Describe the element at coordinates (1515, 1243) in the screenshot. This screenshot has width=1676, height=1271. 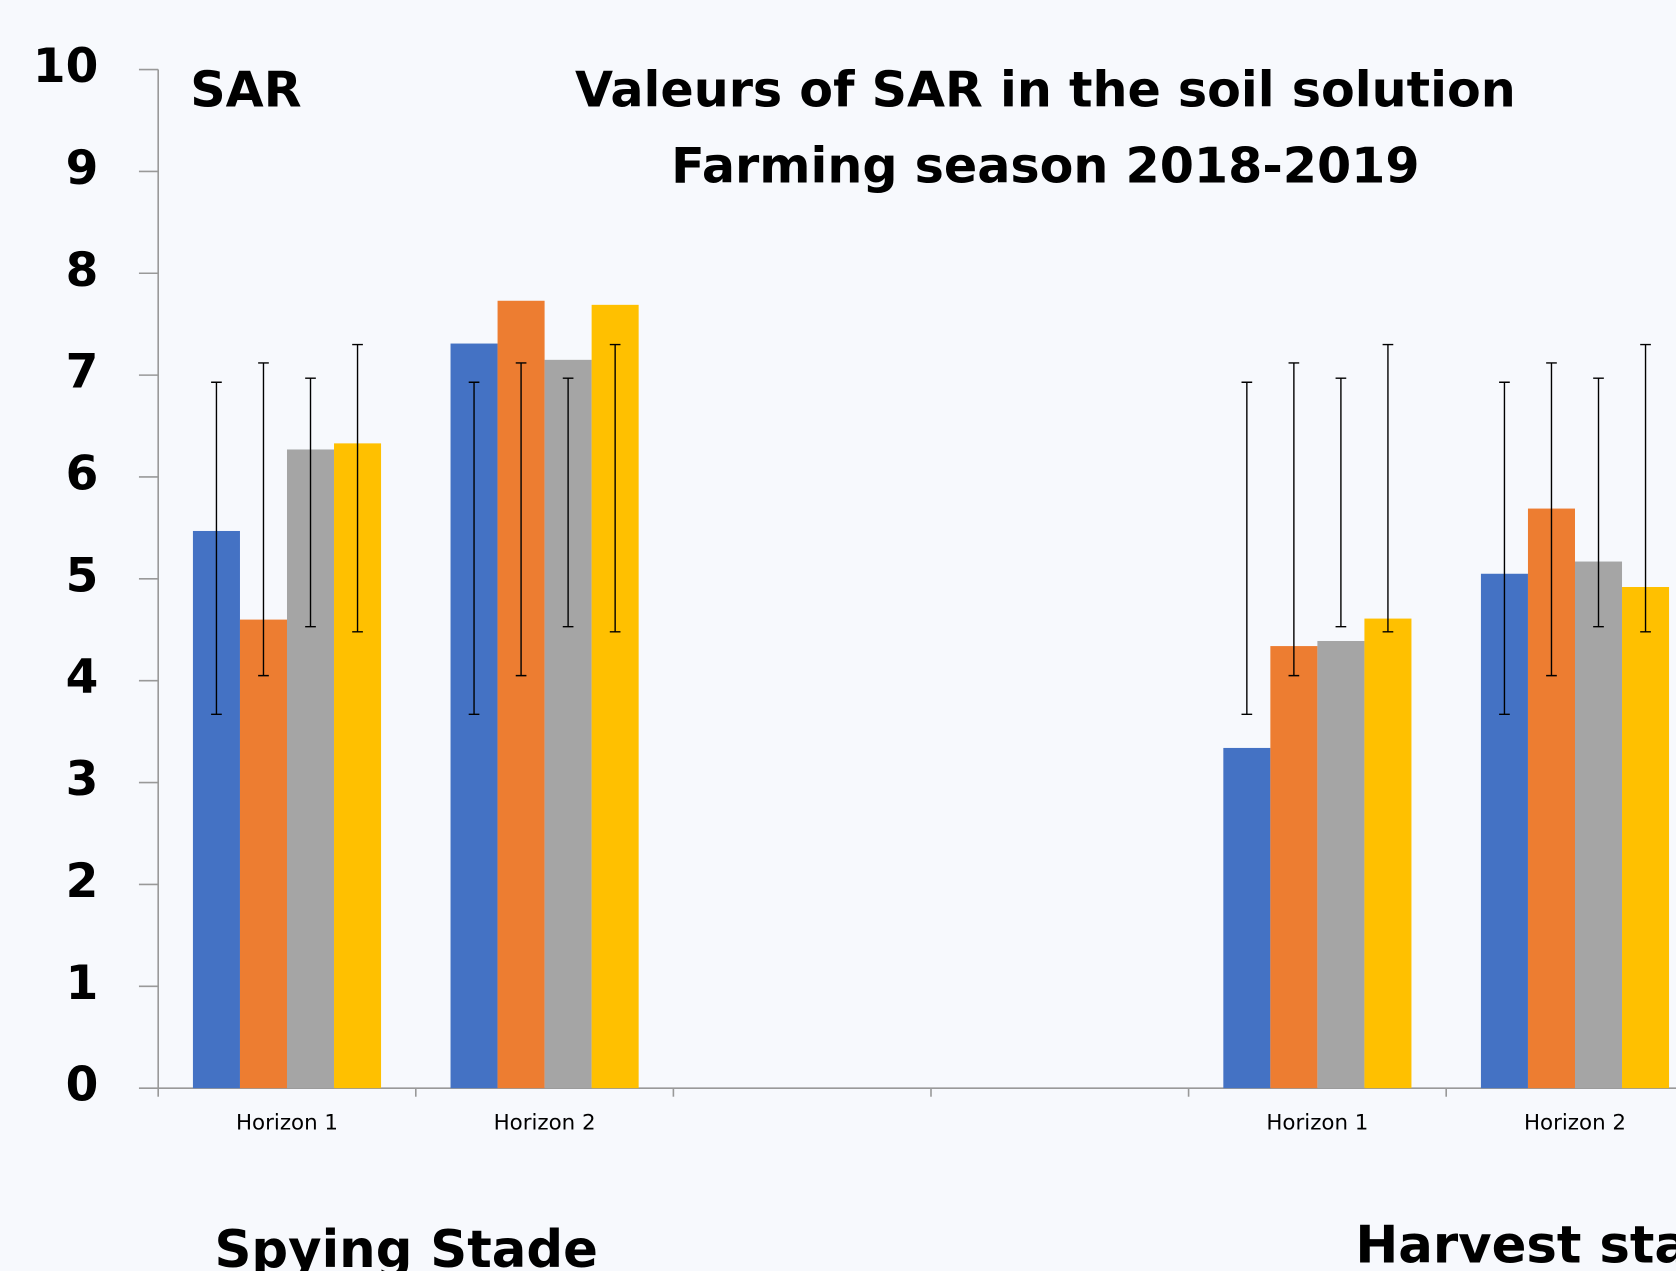
I see `group-label: Harvest stage` at that location.